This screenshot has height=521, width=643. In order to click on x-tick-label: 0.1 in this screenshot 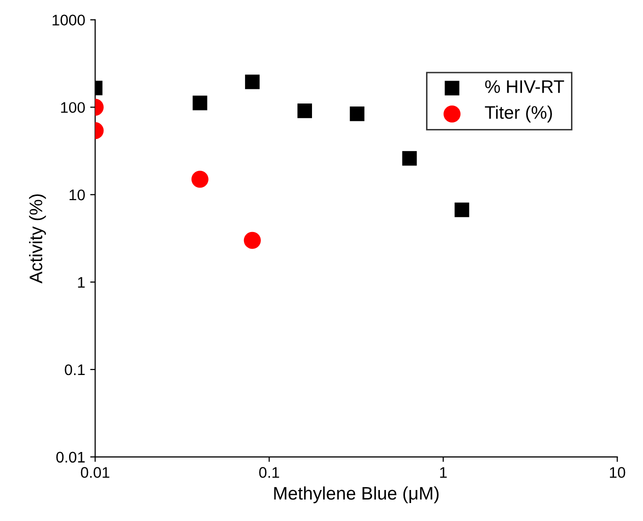, I will do `click(269, 472)`.